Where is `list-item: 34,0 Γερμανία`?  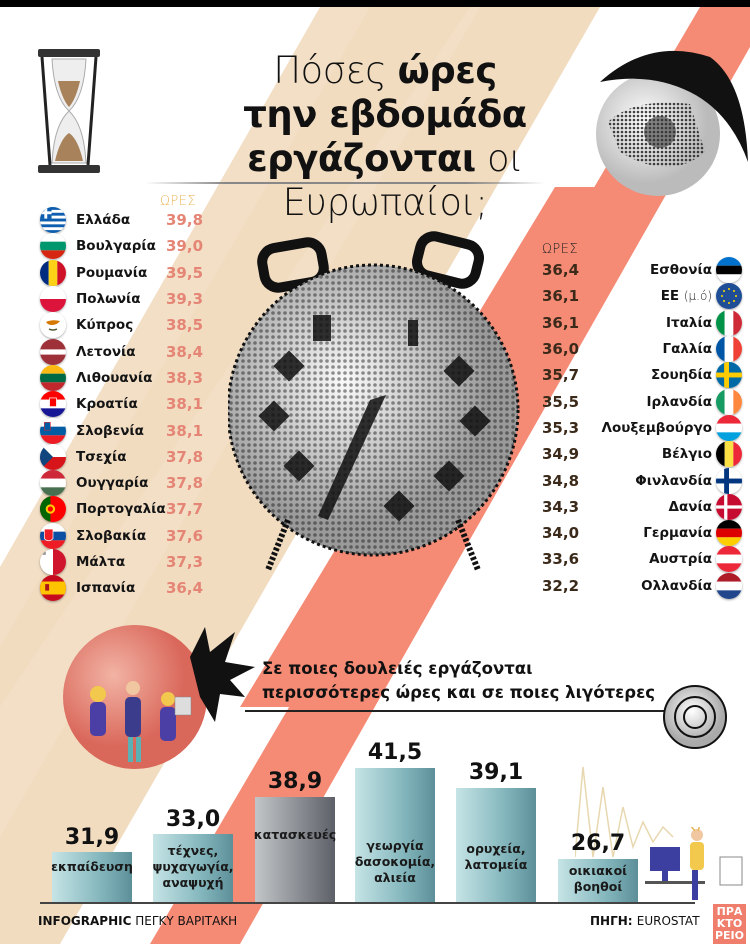 list-item: 34,0 Γερμανία is located at coordinates (642, 533).